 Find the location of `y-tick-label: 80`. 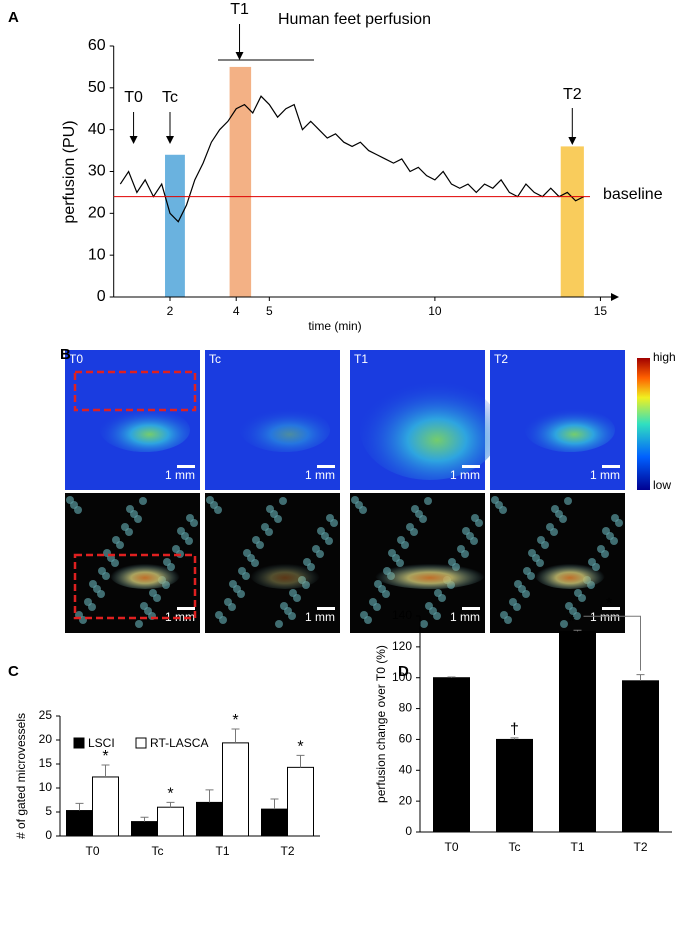

y-tick-label: 80 is located at coordinates (406, 708).